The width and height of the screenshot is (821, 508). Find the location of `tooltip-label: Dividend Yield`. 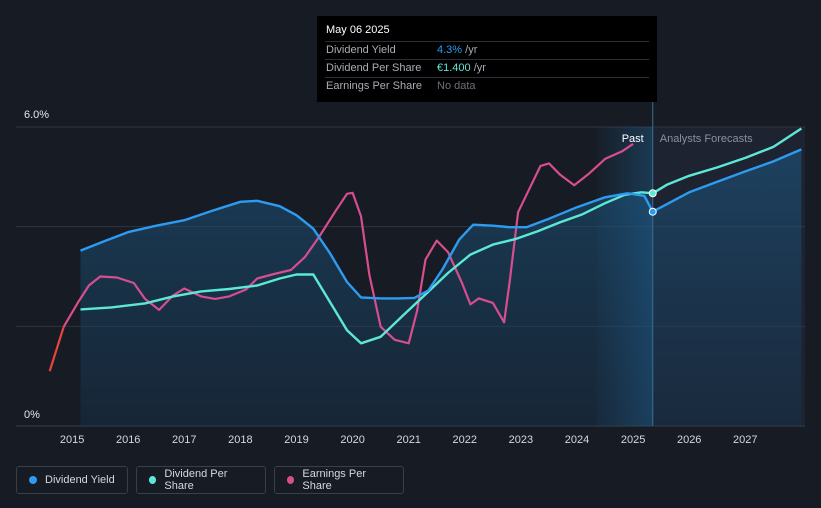

tooltip-label: Dividend Yield is located at coordinates (361, 50).